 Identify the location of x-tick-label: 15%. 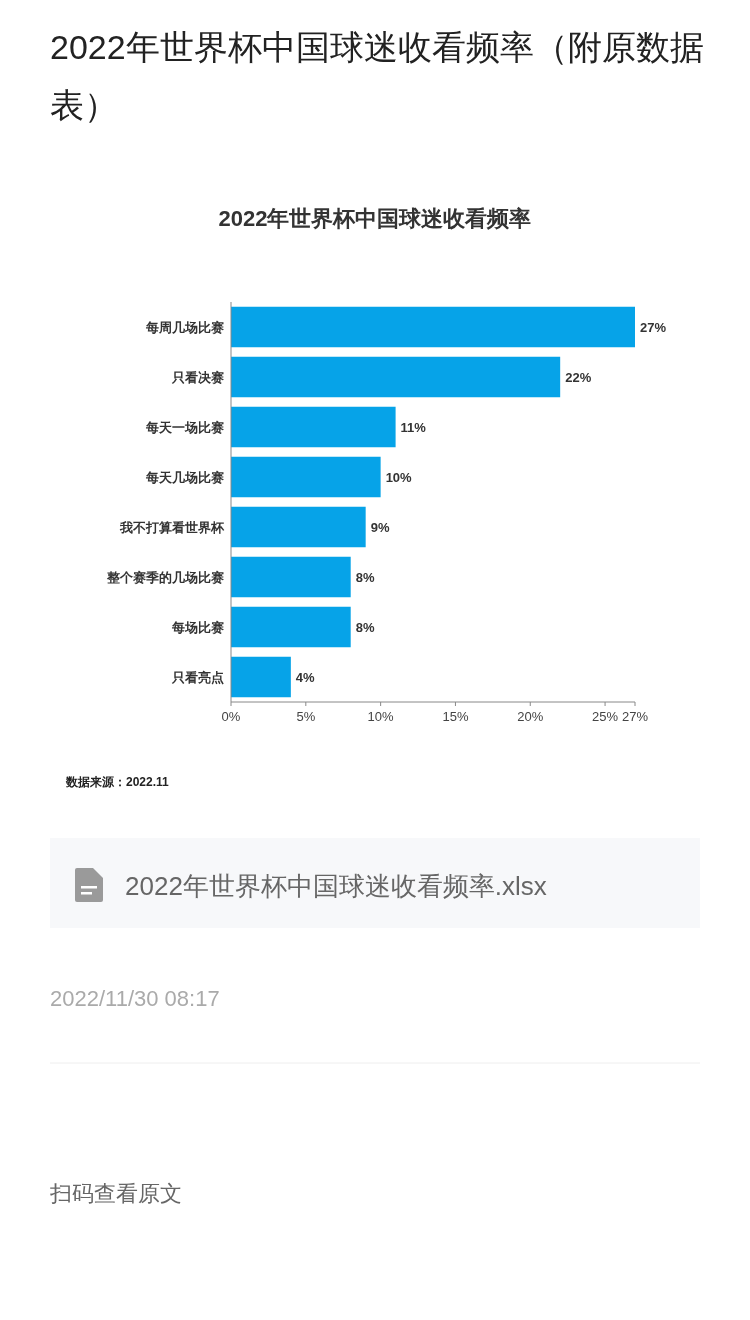
(455, 716).